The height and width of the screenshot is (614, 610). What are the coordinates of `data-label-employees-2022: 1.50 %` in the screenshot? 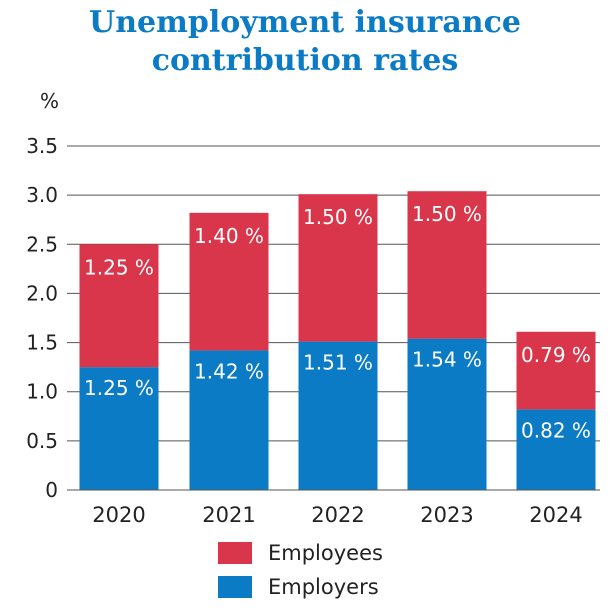 It's located at (338, 217).